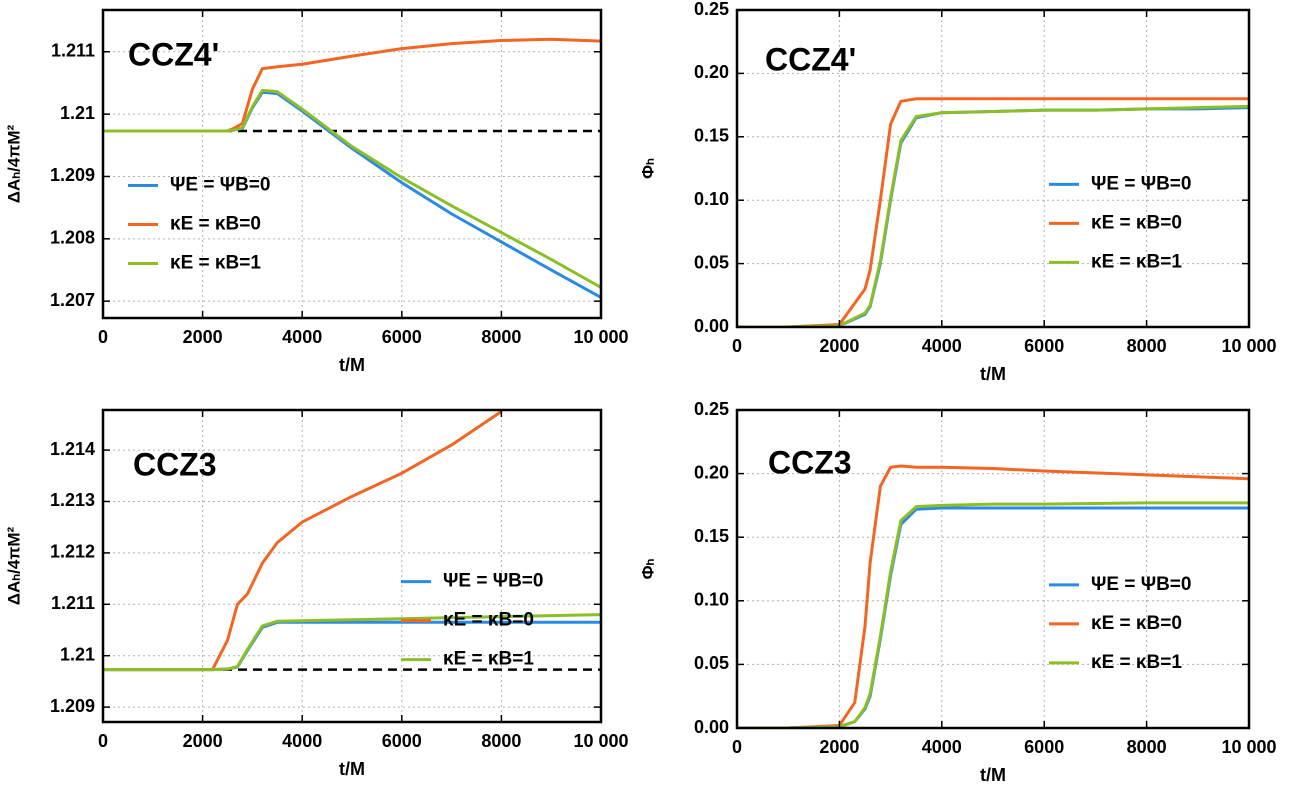  I want to click on y-tick-label: 1.208, so click(72, 238).